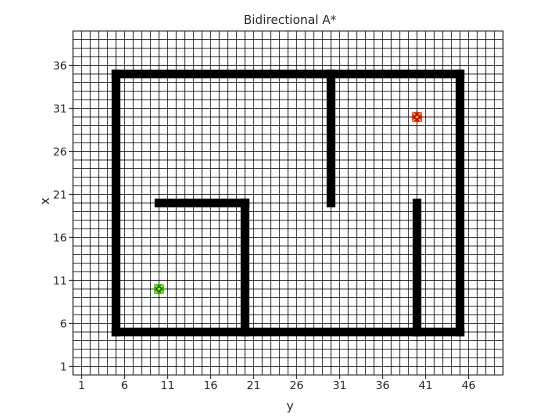 This screenshot has height=420, width=560. What do you see at coordinates (60, 237) in the screenshot?
I see `y-tick-label: 16` at bounding box center [60, 237].